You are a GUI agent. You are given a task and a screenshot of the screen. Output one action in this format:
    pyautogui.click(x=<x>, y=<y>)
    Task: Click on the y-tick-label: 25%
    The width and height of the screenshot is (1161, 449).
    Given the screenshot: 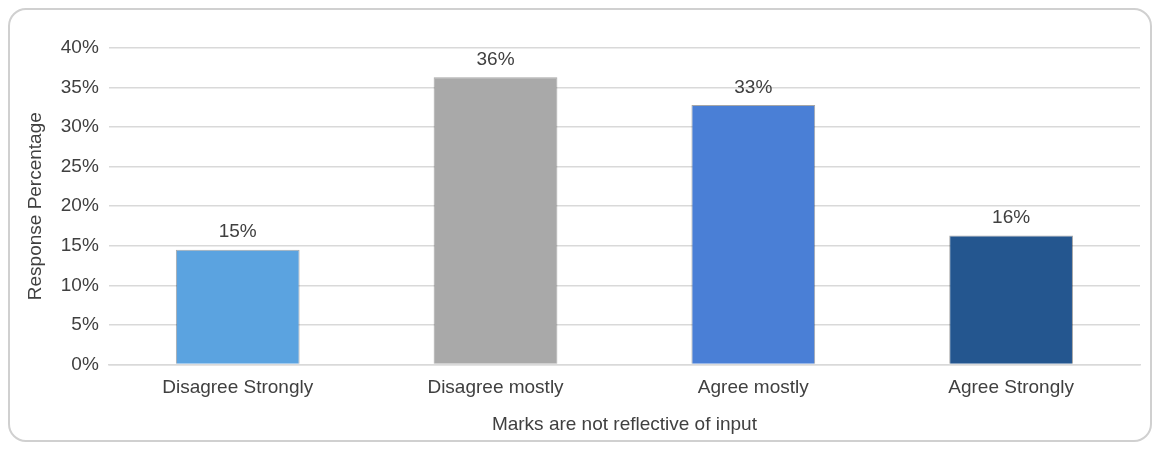 What is the action you would take?
    pyautogui.click(x=79, y=165)
    